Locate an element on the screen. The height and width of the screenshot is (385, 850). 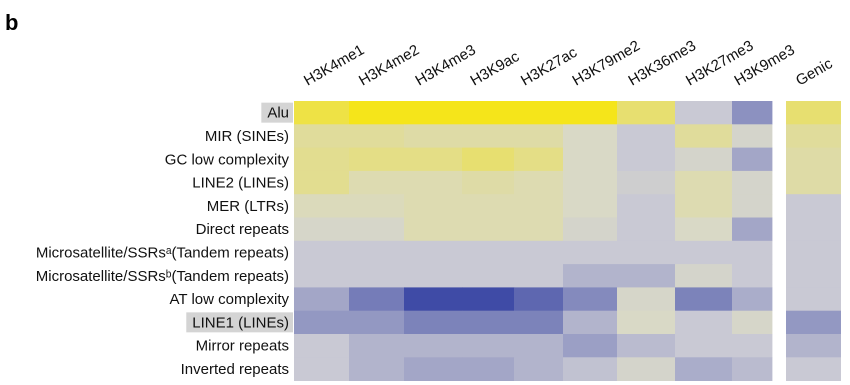
row-label: MER (LTRs) is located at coordinates (248, 206).